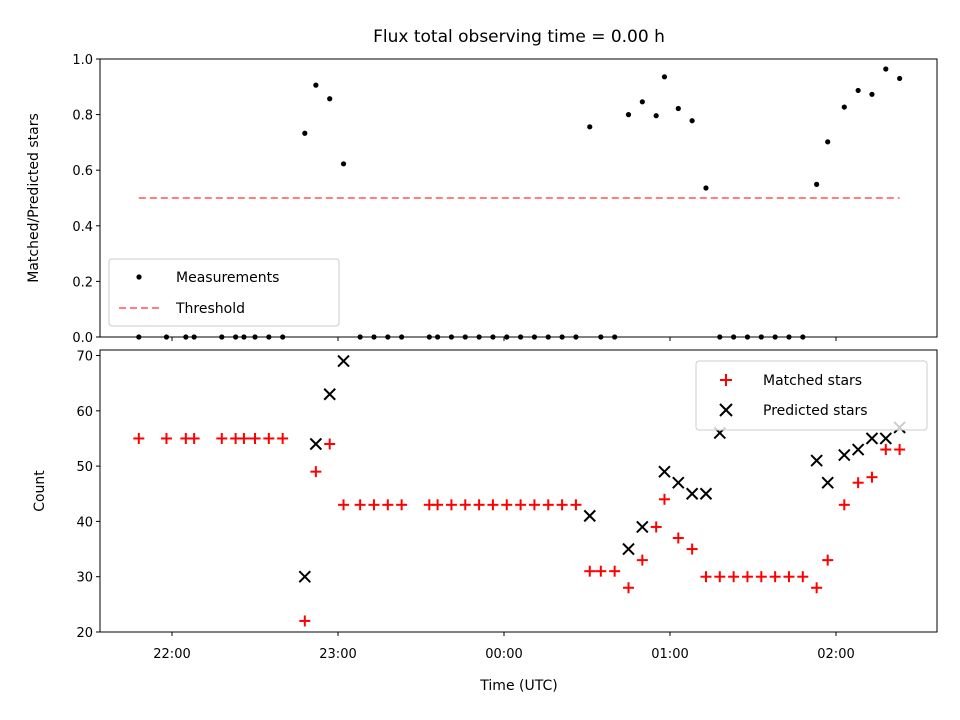 The width and height of the screenshot is (960, 720). What do you see at coordinates (210, 309) in the screenshot?
I see `legend-threshold-label: Threshold` at bounding box center [210, 309].